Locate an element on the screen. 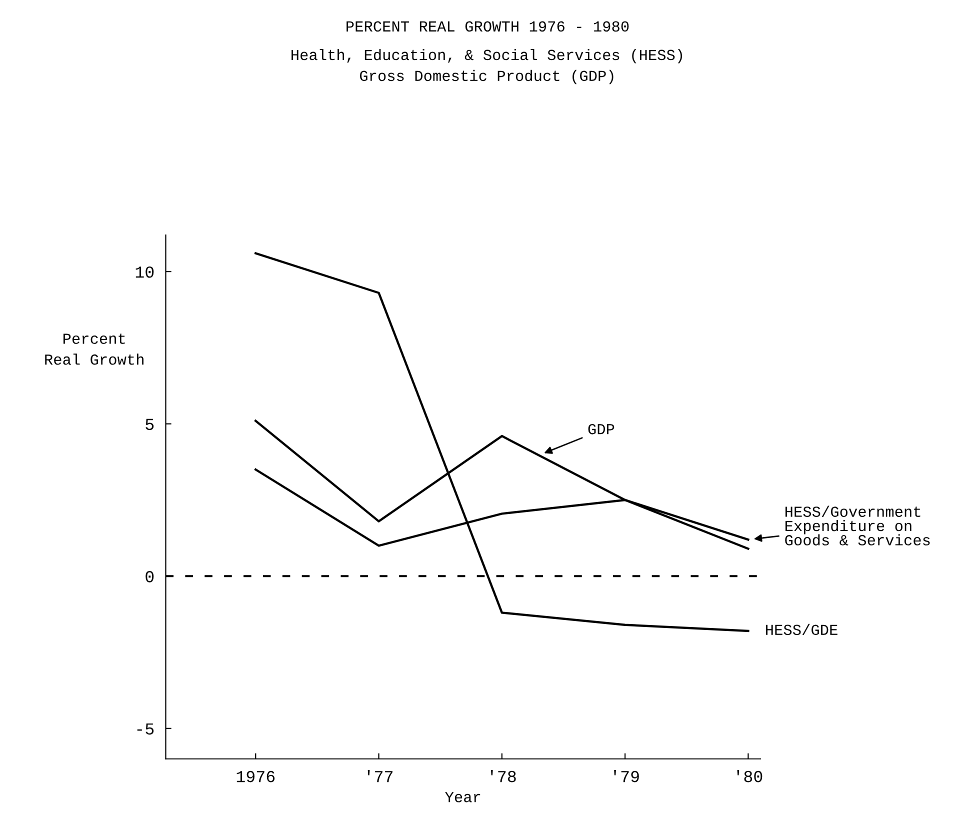 The width and height of the screenshot is (975, 816). chart-title: PERCENT REAL GROWTH 1976 - 1980 is located at coordinates (487, 26).